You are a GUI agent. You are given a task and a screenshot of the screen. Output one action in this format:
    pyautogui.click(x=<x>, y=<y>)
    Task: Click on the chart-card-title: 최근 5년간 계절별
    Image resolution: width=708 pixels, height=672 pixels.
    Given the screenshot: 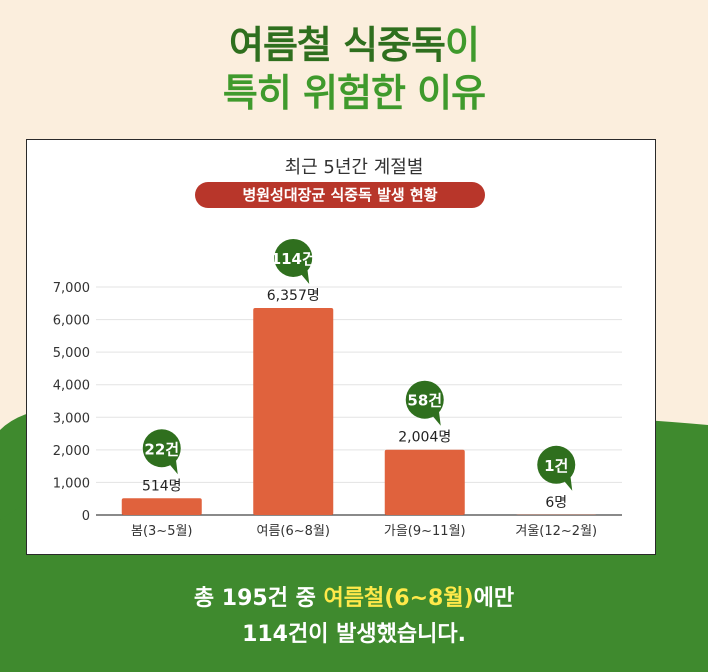 What is the action you would take?
    pyautogui.click(x=354, y=167)
    